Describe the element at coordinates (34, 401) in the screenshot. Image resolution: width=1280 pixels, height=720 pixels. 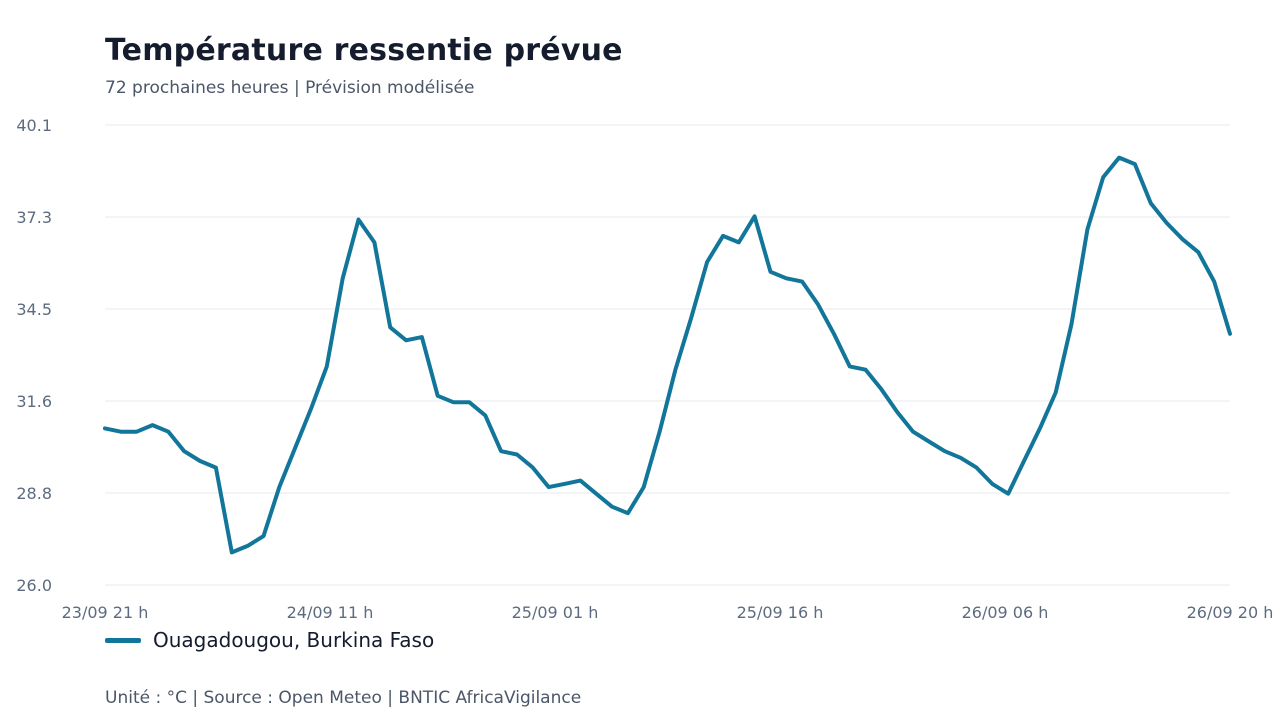
I see `y-tick-label: 31.6` at that location.